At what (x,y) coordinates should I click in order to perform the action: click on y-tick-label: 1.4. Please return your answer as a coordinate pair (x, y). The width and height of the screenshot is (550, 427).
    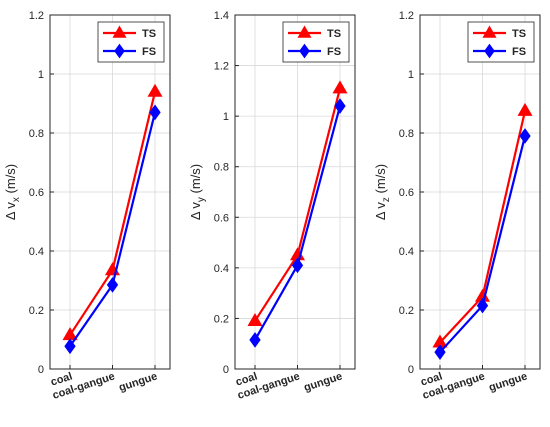
    Looking at the image, I should click on (221, 16).